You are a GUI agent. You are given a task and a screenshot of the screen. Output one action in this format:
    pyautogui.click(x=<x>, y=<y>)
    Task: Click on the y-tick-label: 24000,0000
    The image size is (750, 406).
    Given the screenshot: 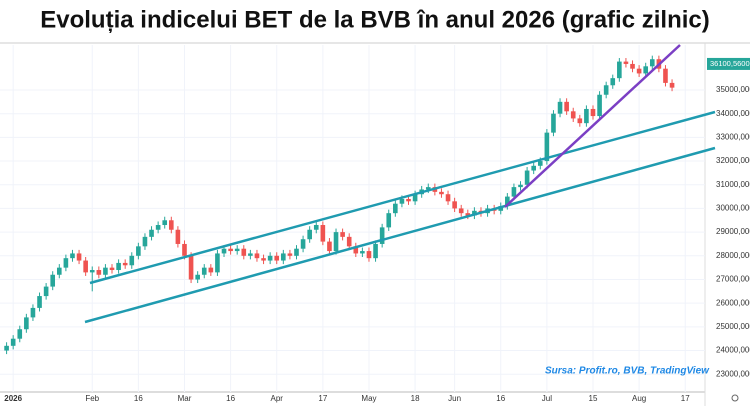 What is the action you would take?
    pyautogui.click(x=733, y=350)
    